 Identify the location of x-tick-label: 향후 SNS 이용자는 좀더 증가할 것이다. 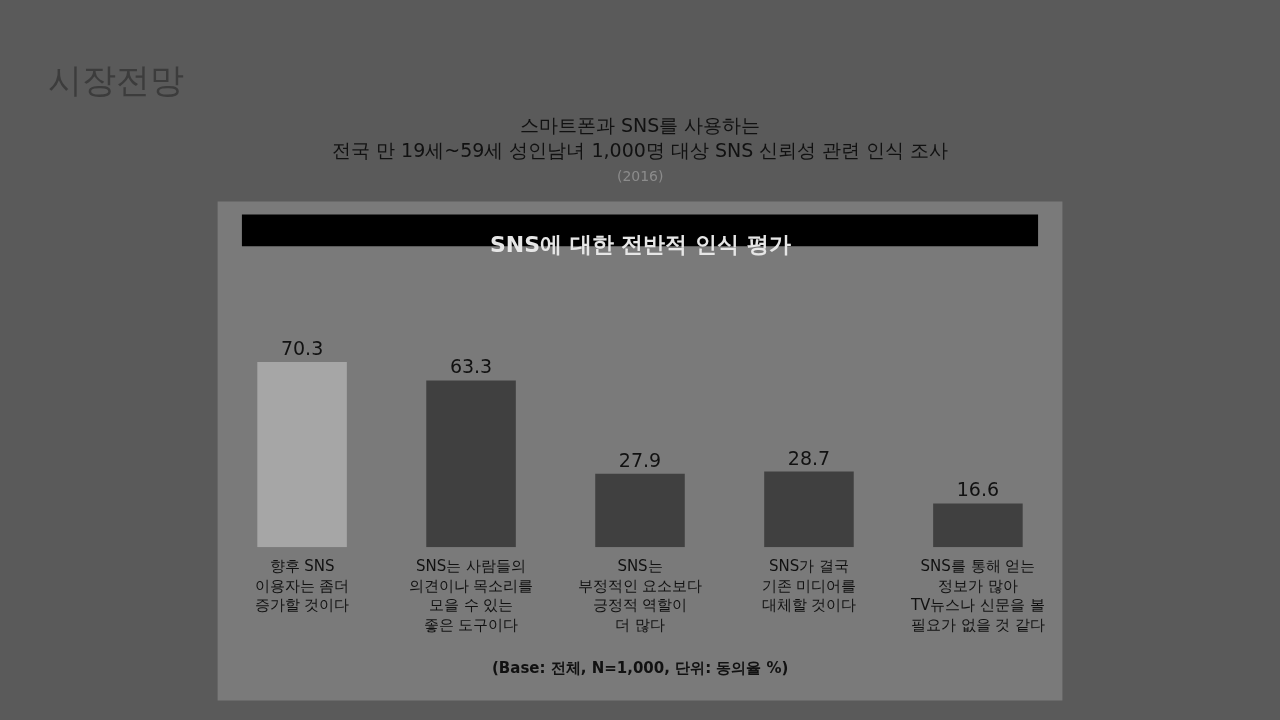
(302, 586).